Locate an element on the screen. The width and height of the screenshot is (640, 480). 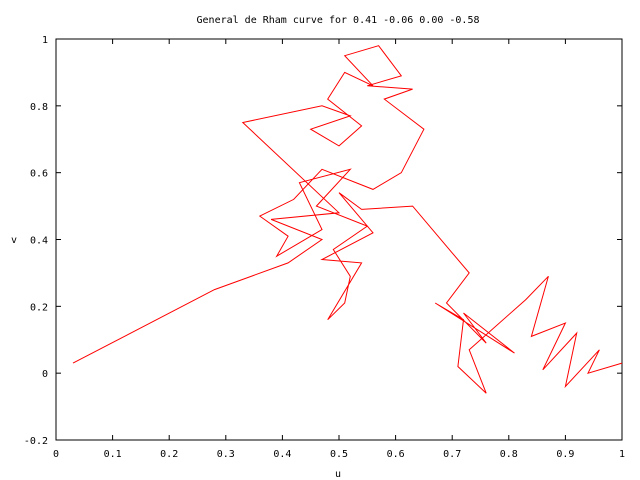
x-tick-label: 0.4 is located at coordinates (282, 454).